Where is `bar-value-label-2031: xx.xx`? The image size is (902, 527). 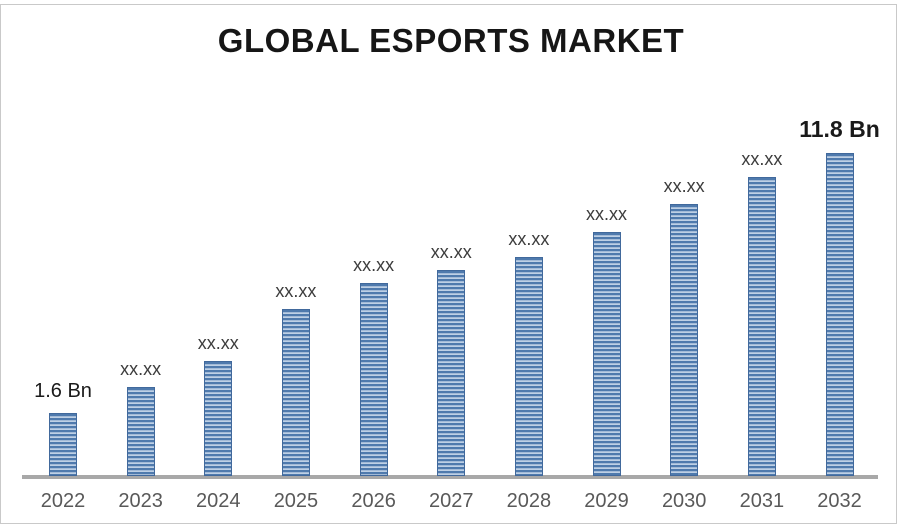
bar-value-label-2031: xx.xx is located at coordinates (762, 159).